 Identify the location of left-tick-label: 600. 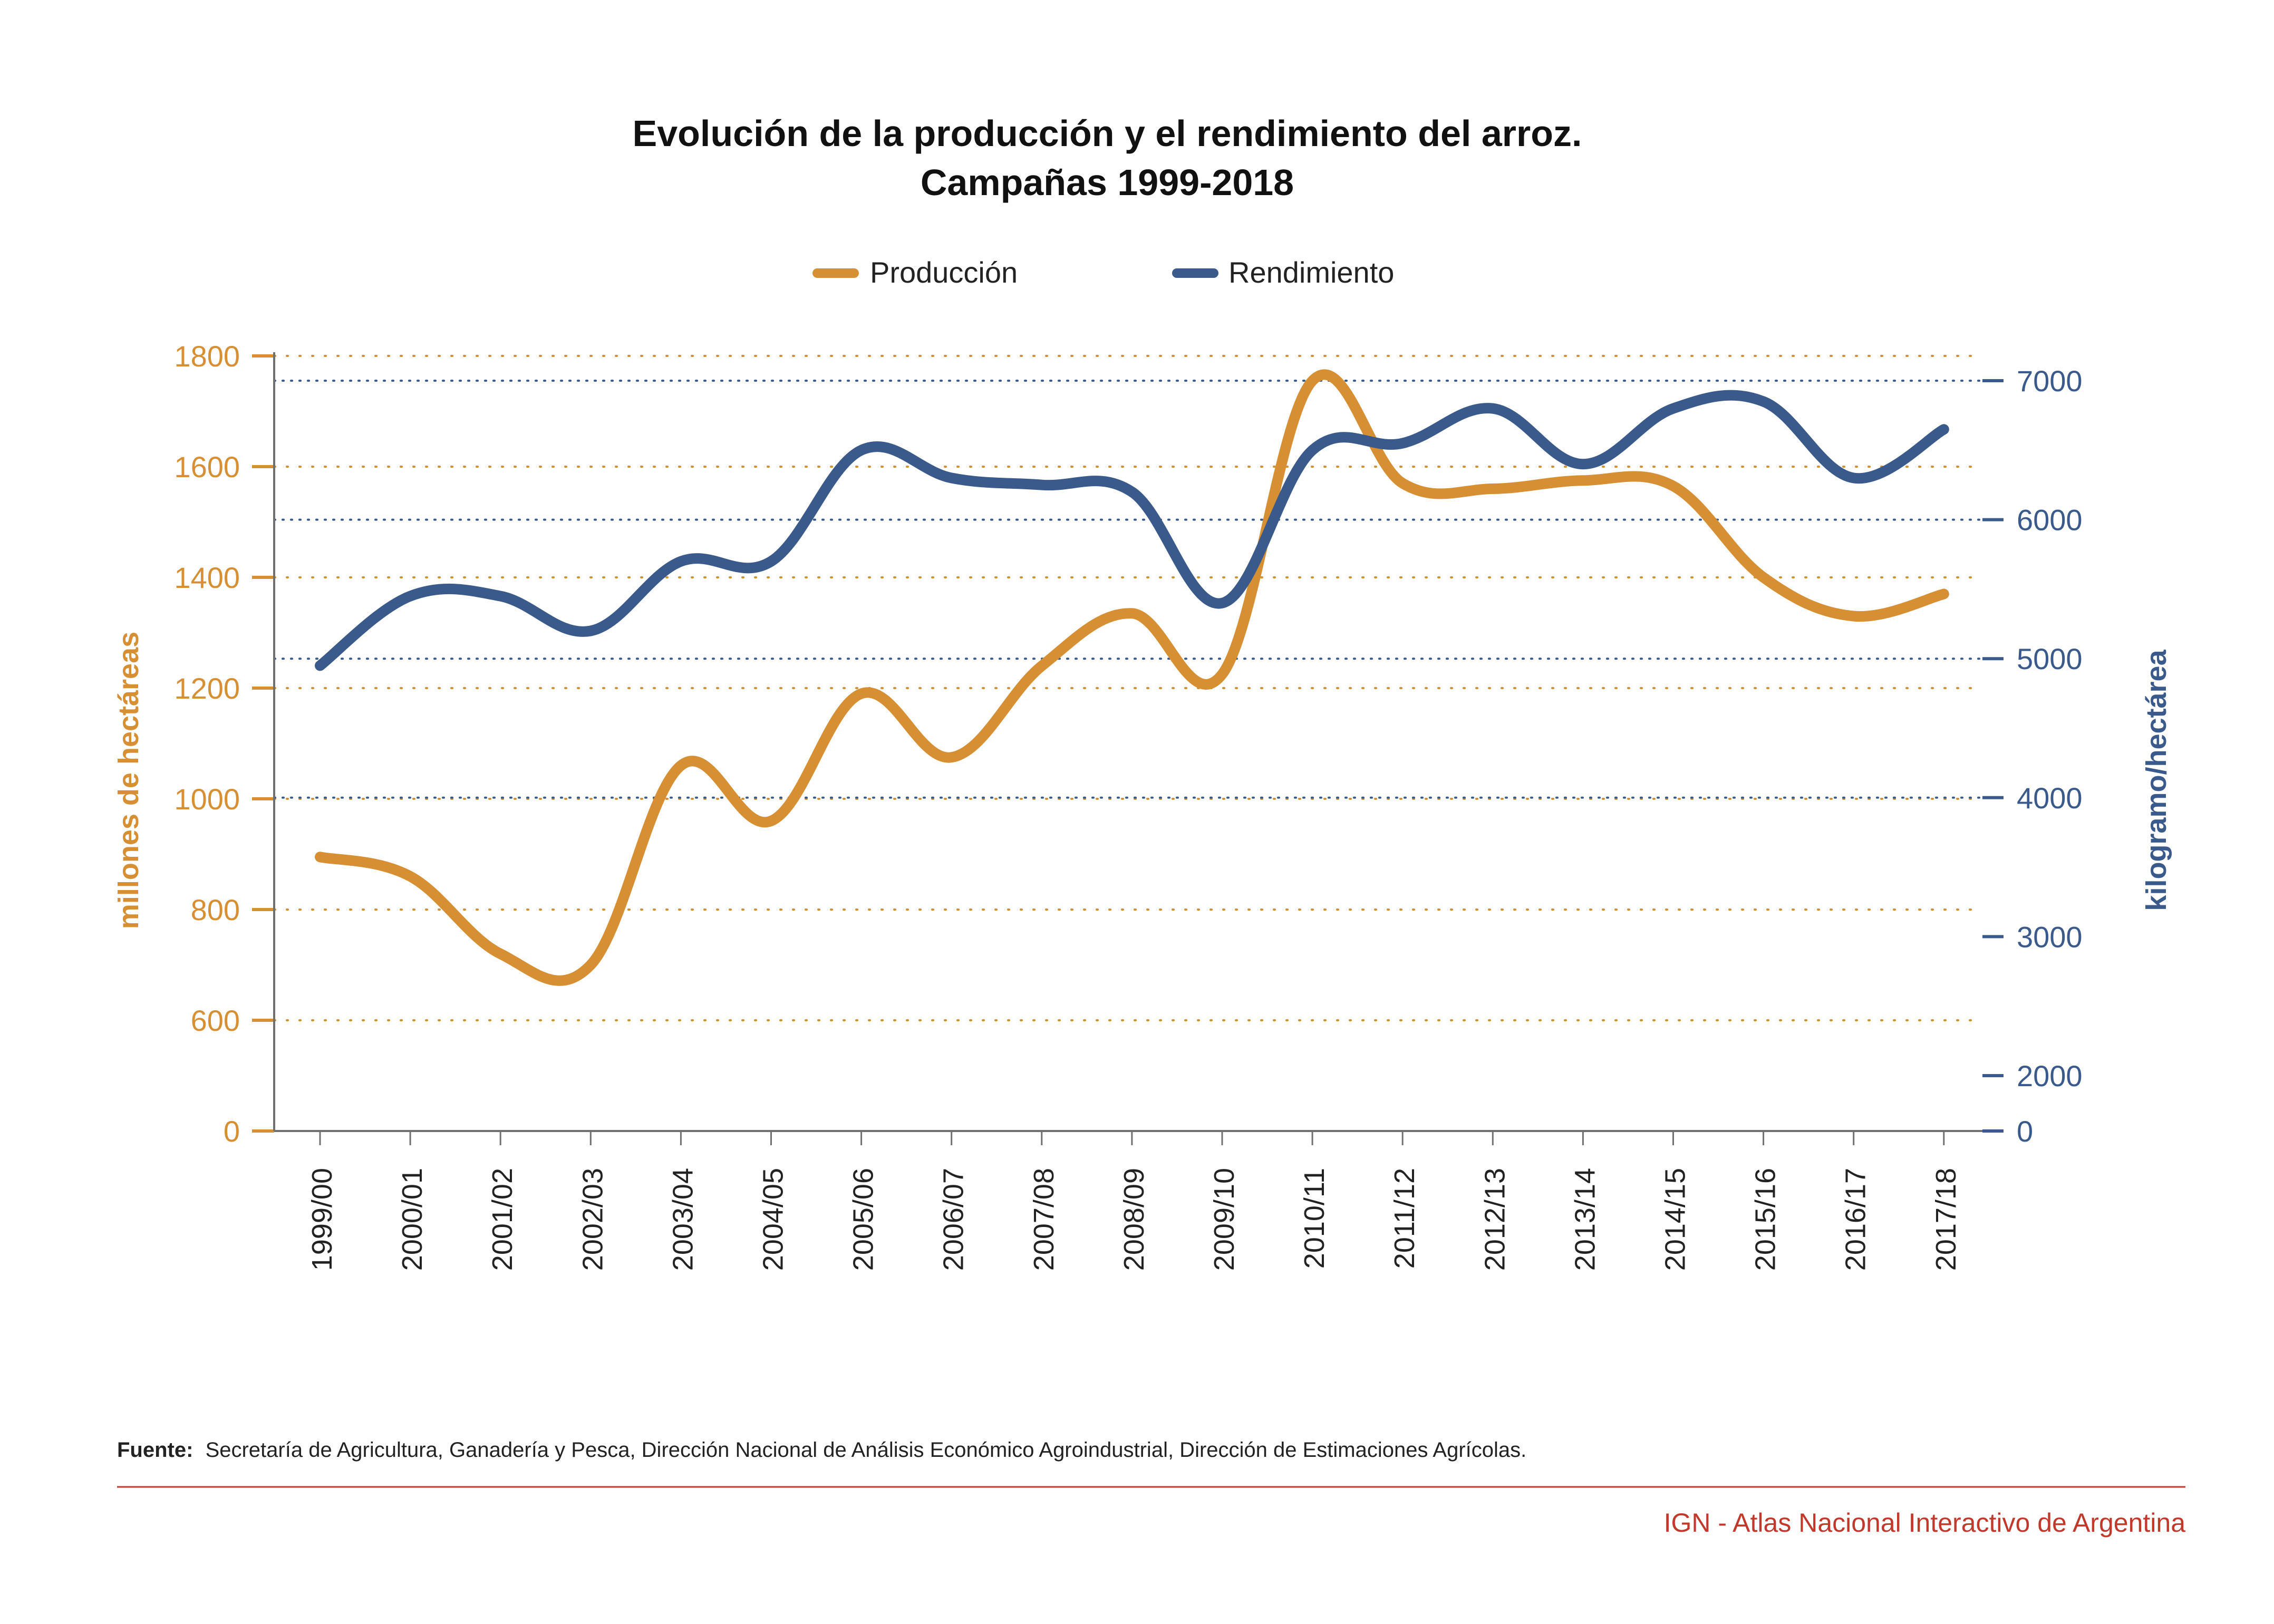
(215, 1020).